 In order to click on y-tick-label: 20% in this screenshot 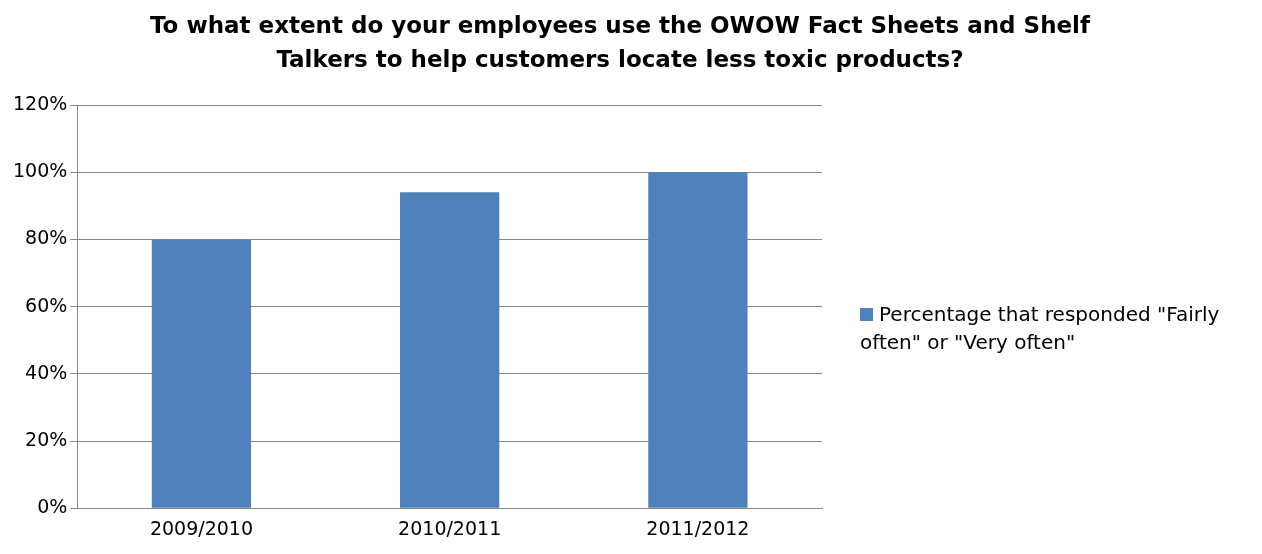, I will do `click(46, 438)`.